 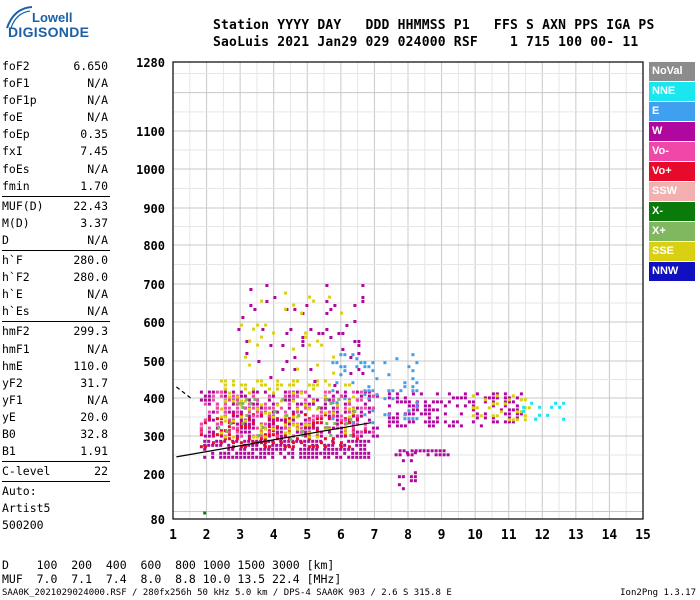 I want to click on param-row: hmF1 N/A, so click(x=56, y=349).